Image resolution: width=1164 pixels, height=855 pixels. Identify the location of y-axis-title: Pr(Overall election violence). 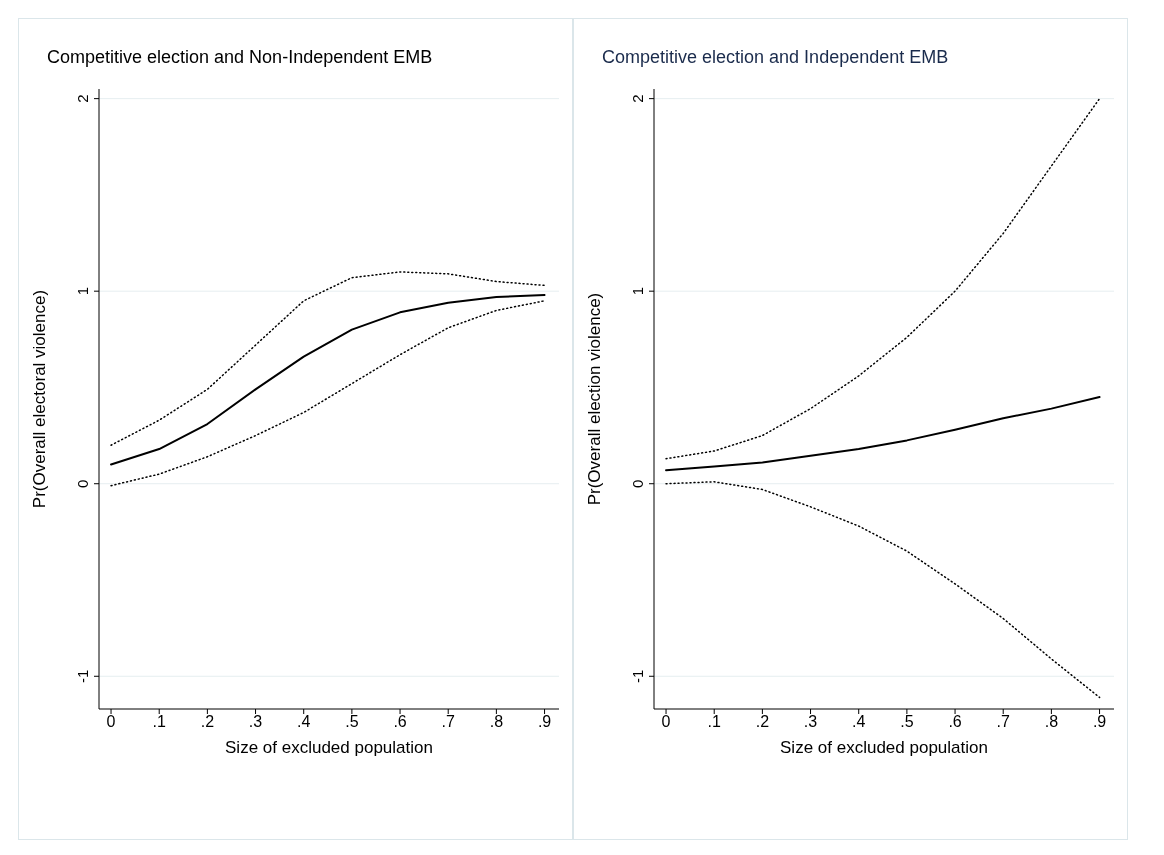
(595, 399).